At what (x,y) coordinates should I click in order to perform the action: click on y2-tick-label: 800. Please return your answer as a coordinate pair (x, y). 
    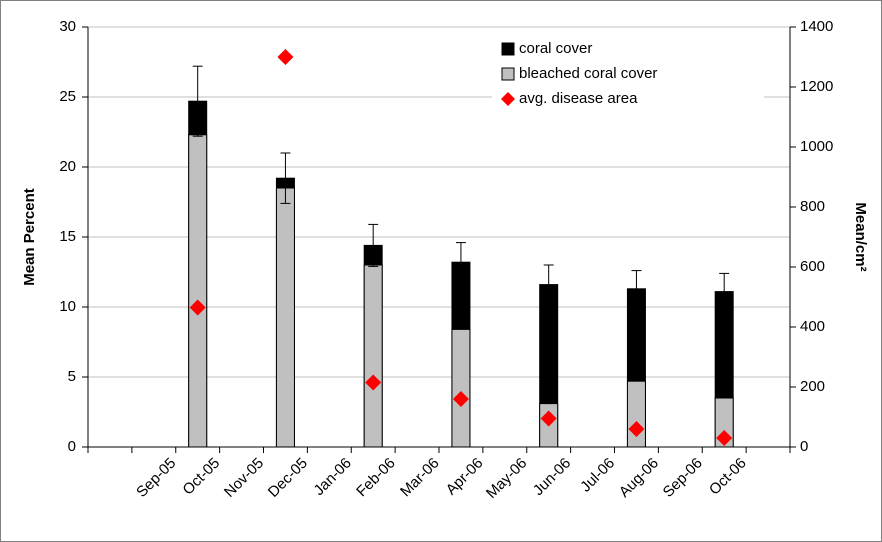
    Looking at the image, I should click on (812, 206).